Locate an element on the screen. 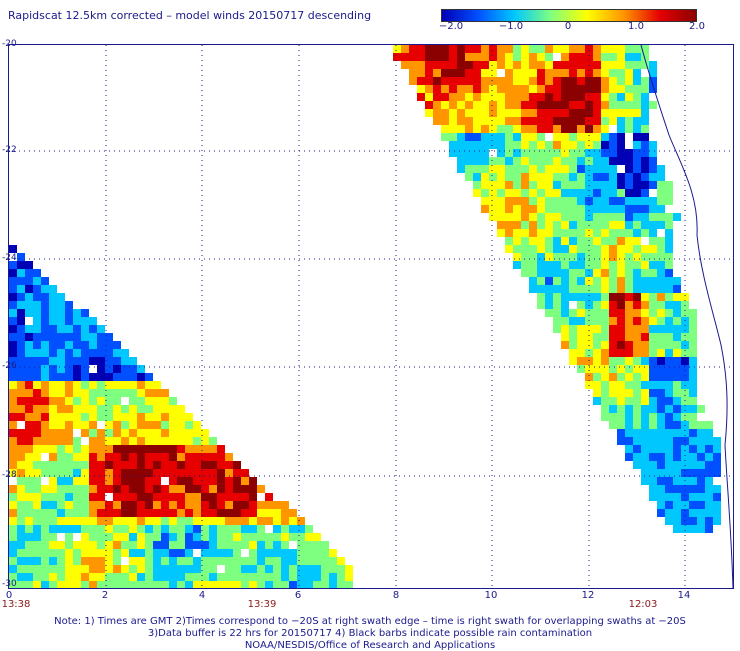 The width and height of the screenshot is (740, 651). colorbar-tick: 1.0 is located at coordinates (636, 26).